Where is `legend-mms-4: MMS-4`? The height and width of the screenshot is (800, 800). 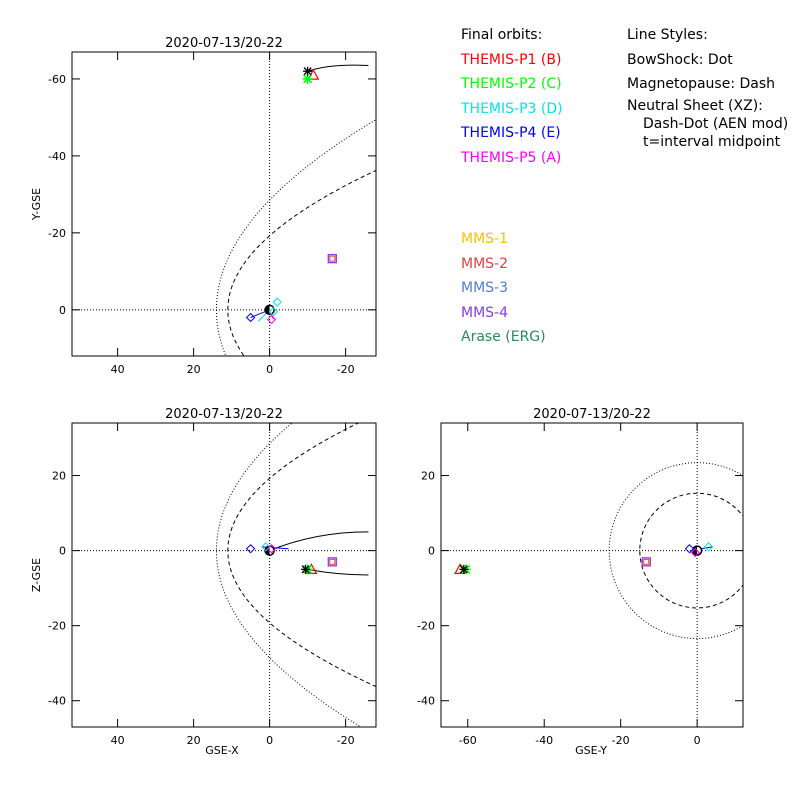 legend-mms-4: MMS-4 is located at coordinates (485, 312).